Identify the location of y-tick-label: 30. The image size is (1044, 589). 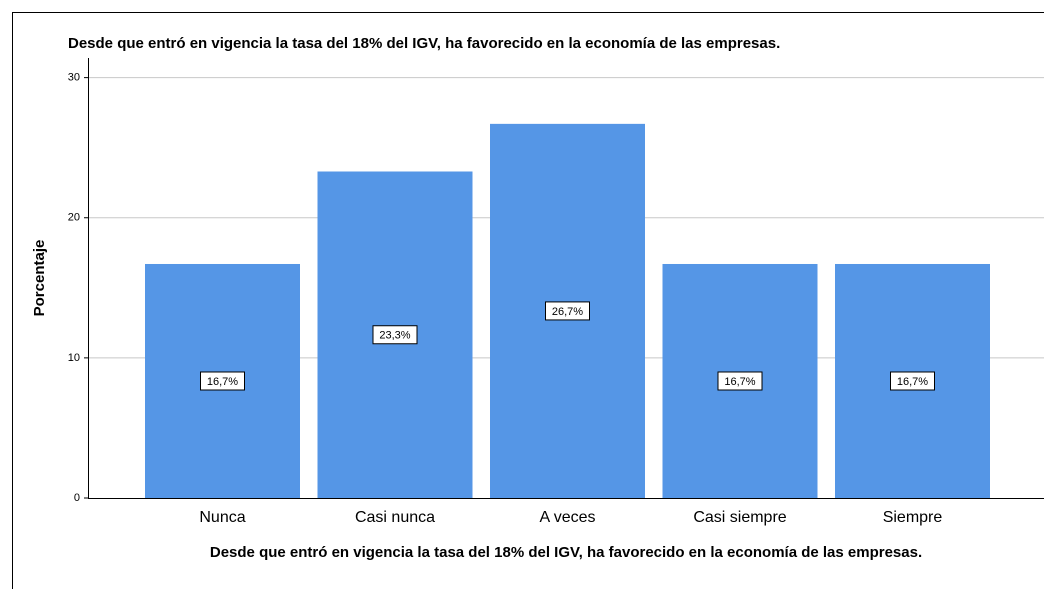
(74, 78).